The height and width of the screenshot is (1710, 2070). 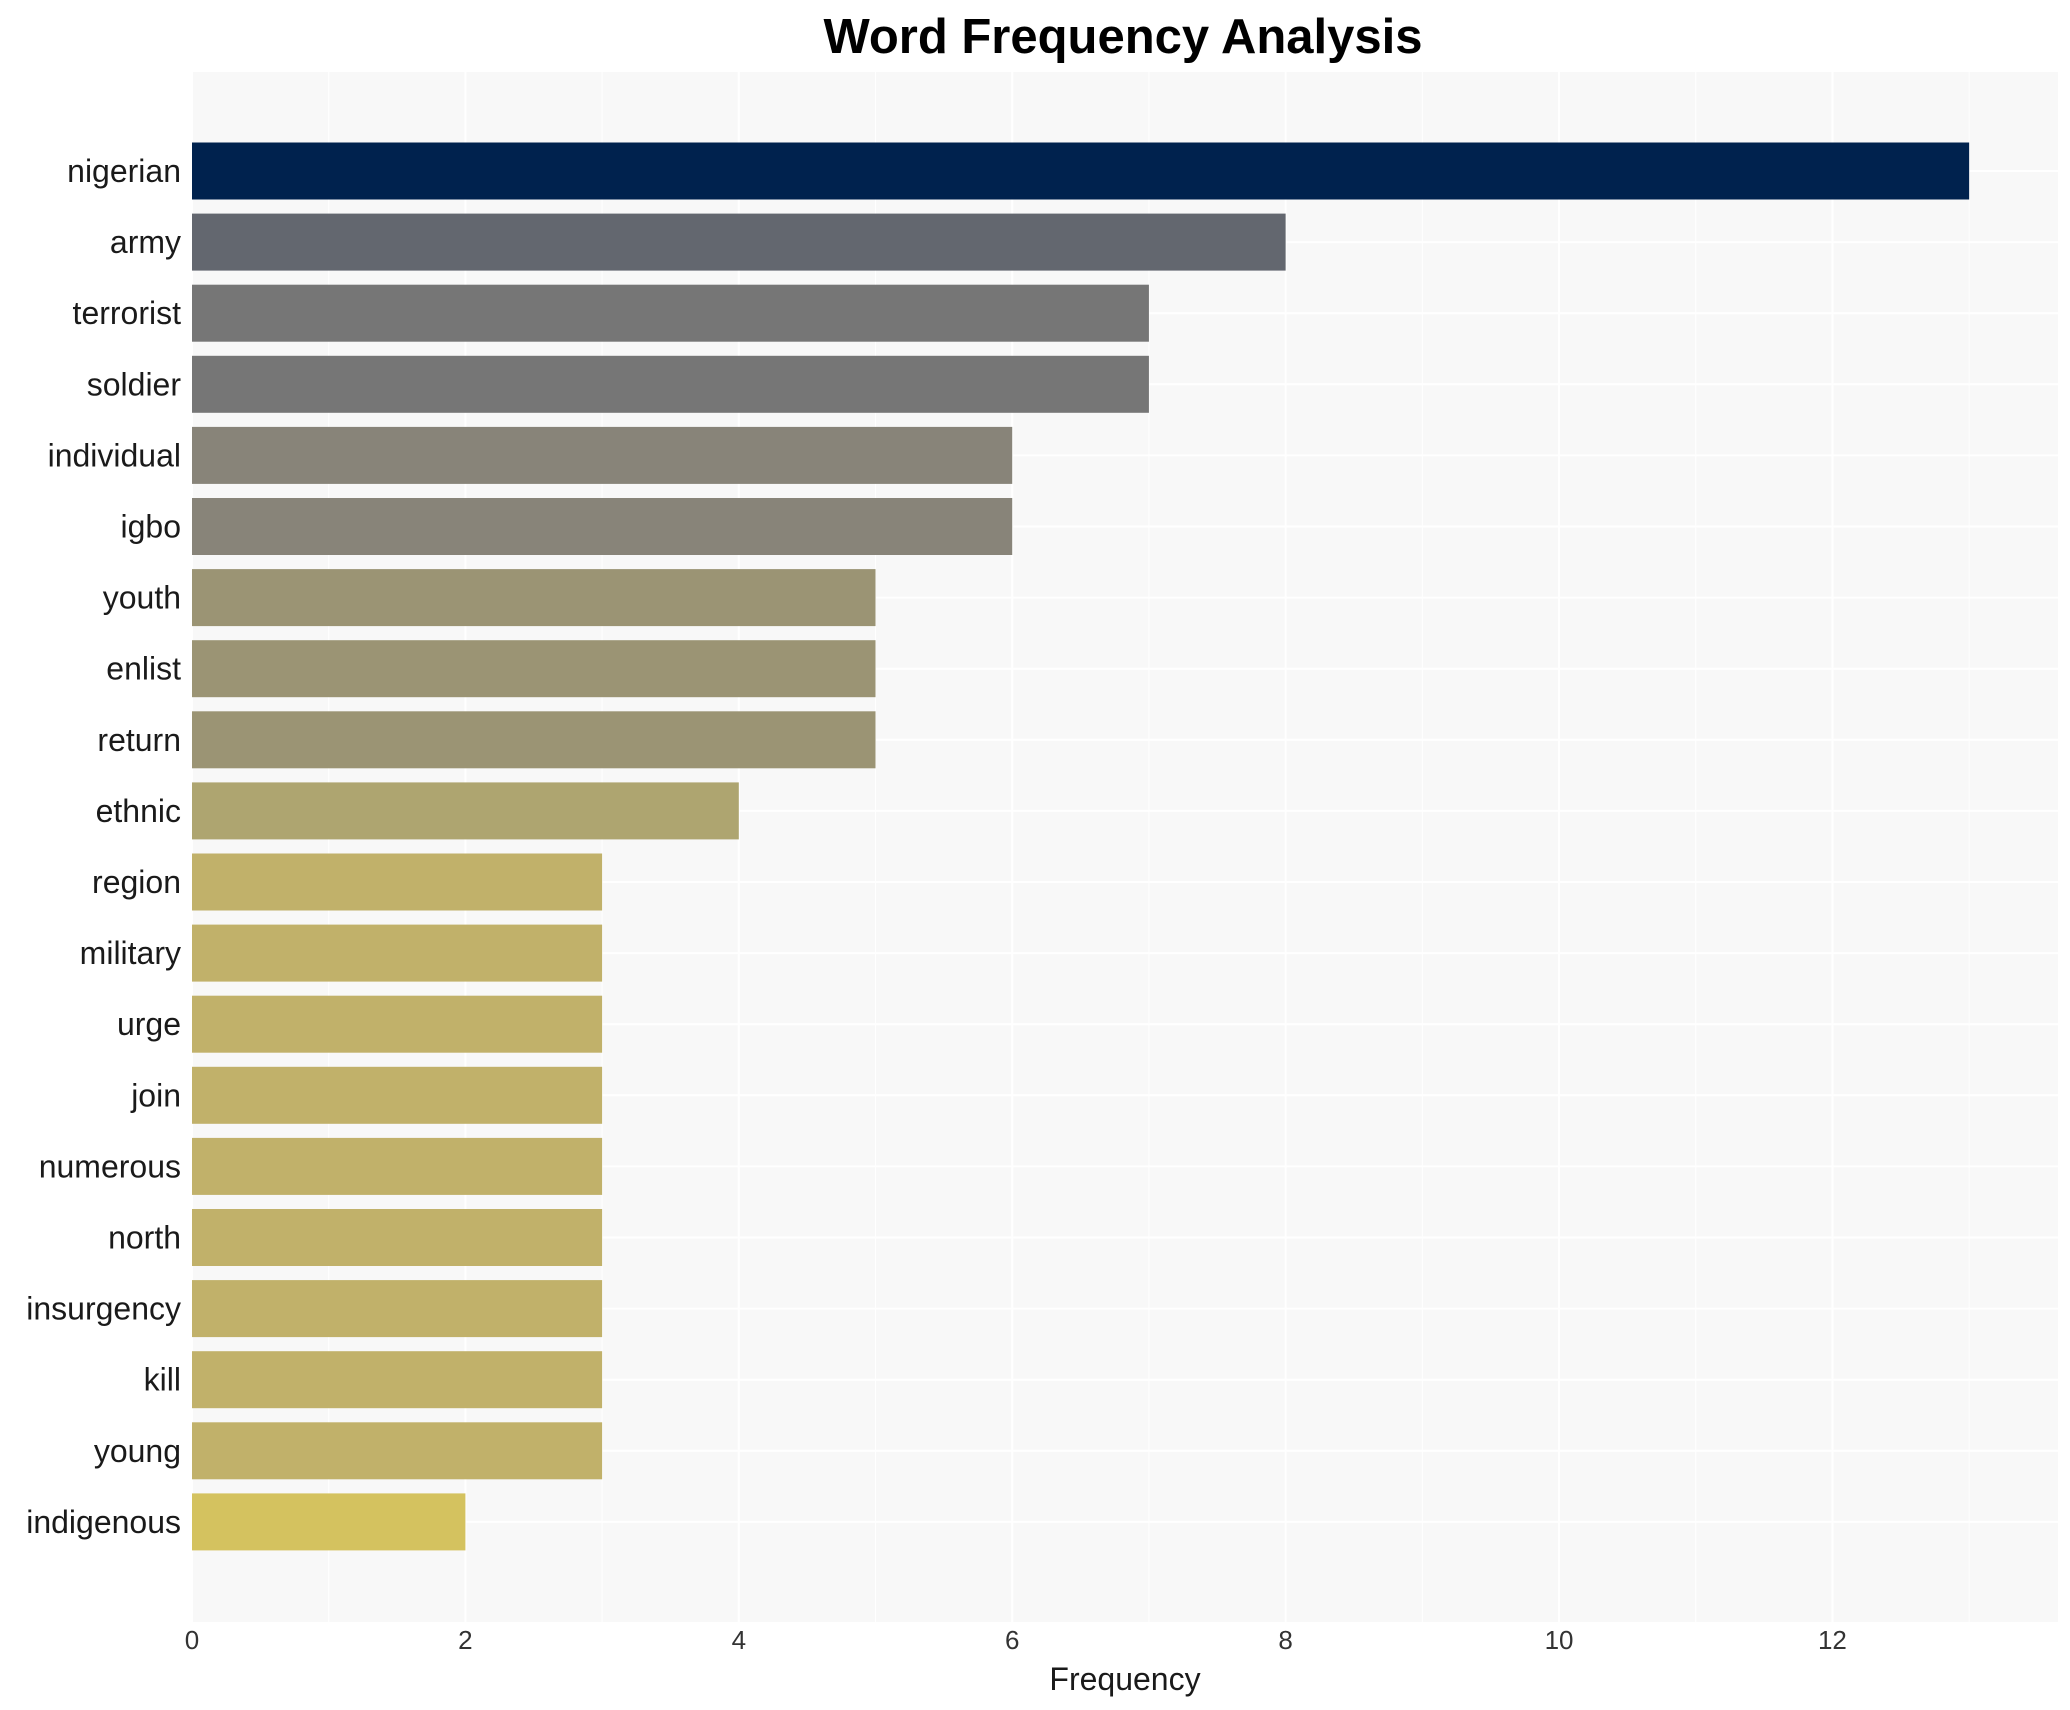 I want to click on bar-region, so click(x=397, y=882).